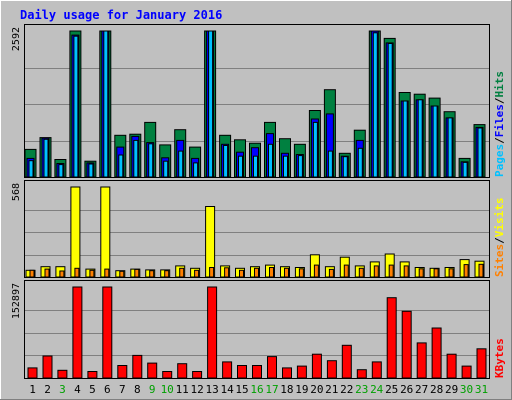 The image size is (512, 400). What do you see at coordinates (16, 192) in the screenshot?
I see `panel-sites-visits-max-label: 568` at bounding box center [16, 192].